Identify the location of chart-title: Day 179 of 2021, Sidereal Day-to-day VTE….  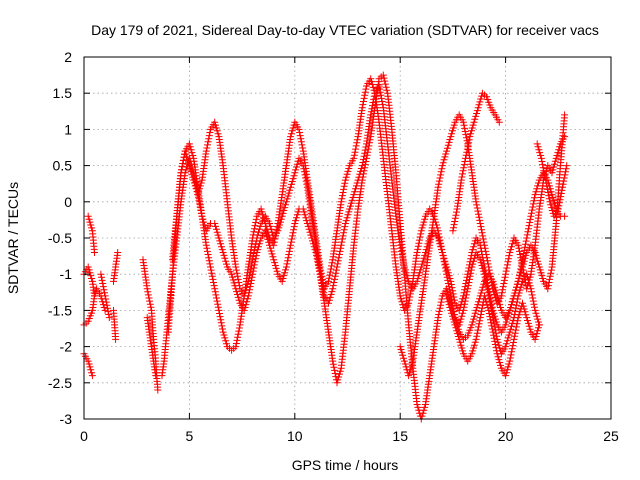
(345, 30).